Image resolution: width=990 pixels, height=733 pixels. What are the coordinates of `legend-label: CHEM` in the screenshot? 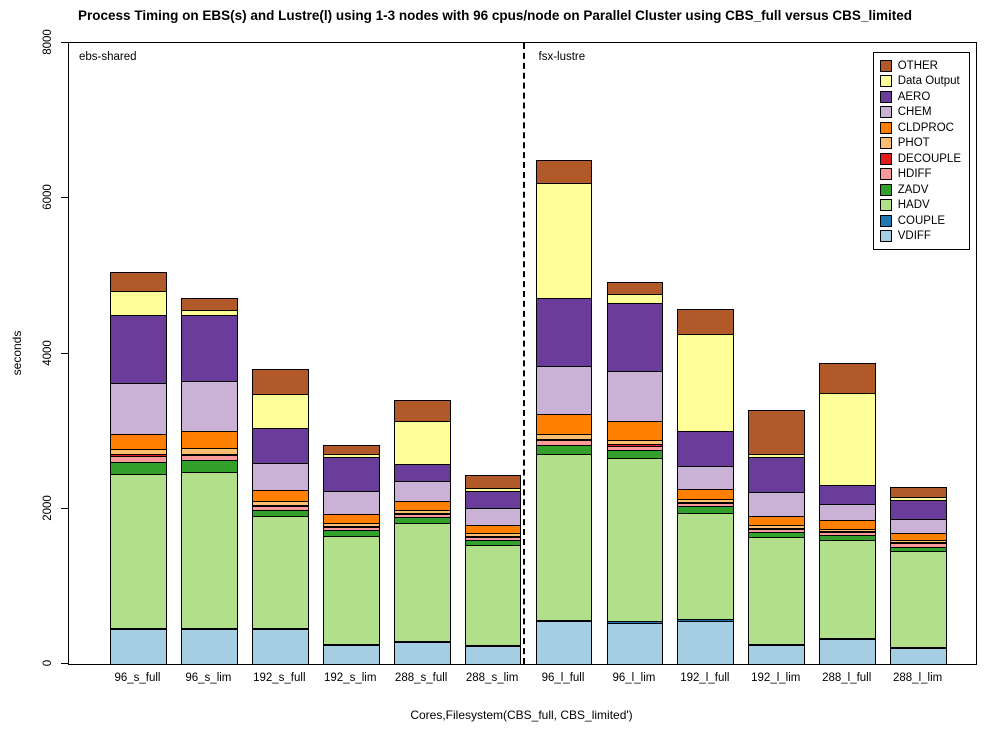 It's located at (914, 112).